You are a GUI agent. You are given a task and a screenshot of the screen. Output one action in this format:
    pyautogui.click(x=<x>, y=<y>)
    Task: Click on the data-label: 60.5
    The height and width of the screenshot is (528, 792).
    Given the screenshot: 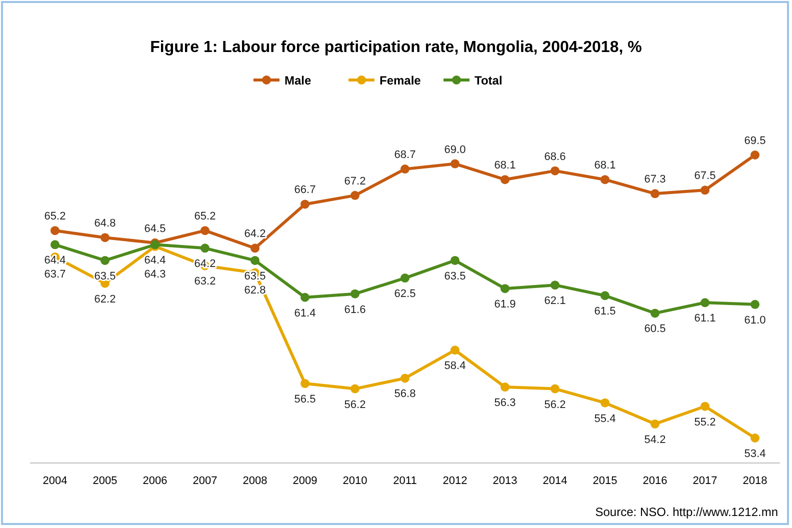 What is the action you would take?
    pyautogui.click(x=655, y=329)
    